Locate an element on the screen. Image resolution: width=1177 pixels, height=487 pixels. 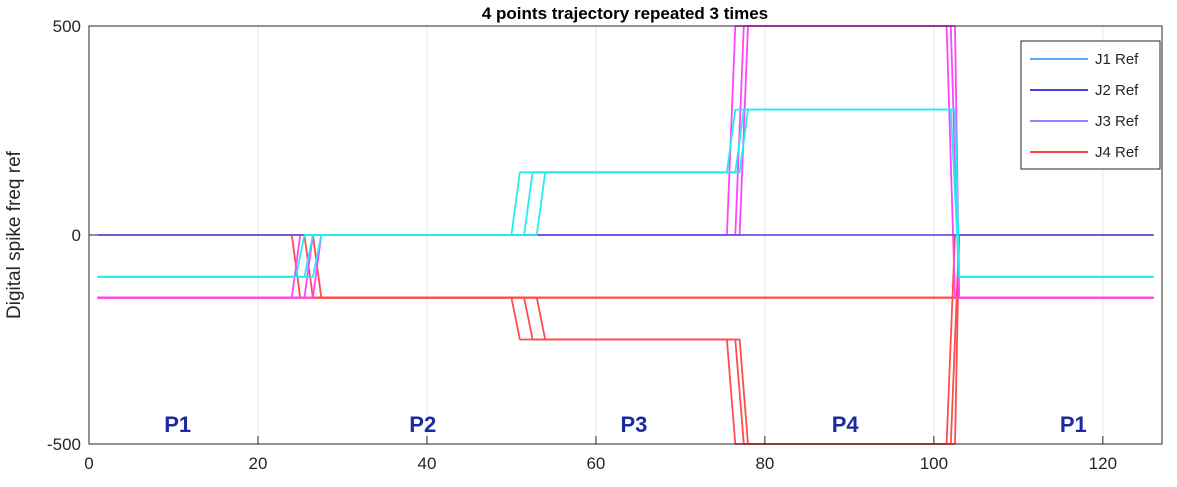
legend: J1 Ref J2 Ref J3 Ref J4 Ref is located at coordinates (1090, 105).